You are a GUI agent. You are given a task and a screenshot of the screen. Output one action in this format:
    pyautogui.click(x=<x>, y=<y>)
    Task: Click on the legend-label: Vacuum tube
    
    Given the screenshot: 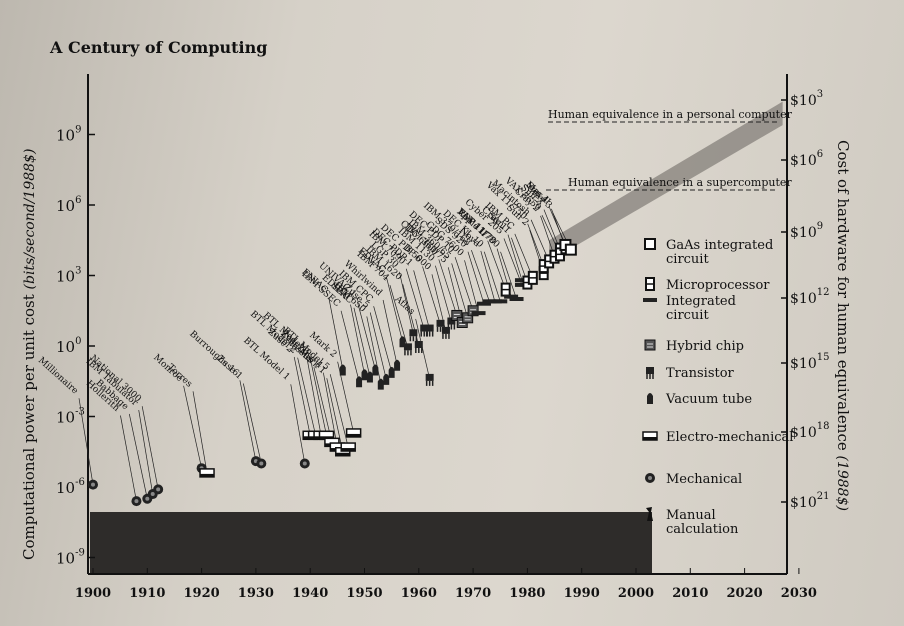 What is the action you would take?
    pyautogui.click(x=708, y=399)
    